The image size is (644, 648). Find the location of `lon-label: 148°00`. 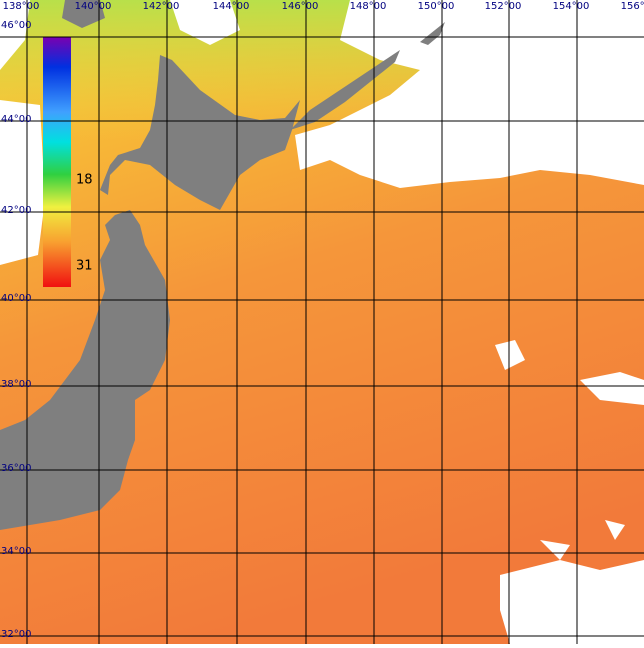

lon-label: 148°00 is located at coordinates (368, 6).